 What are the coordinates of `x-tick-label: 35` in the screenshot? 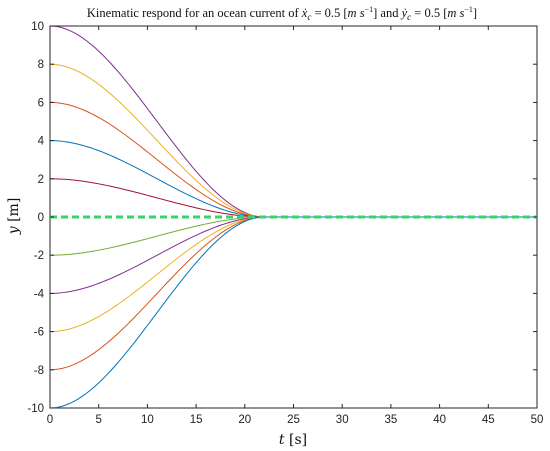 It's located at (391, 420).